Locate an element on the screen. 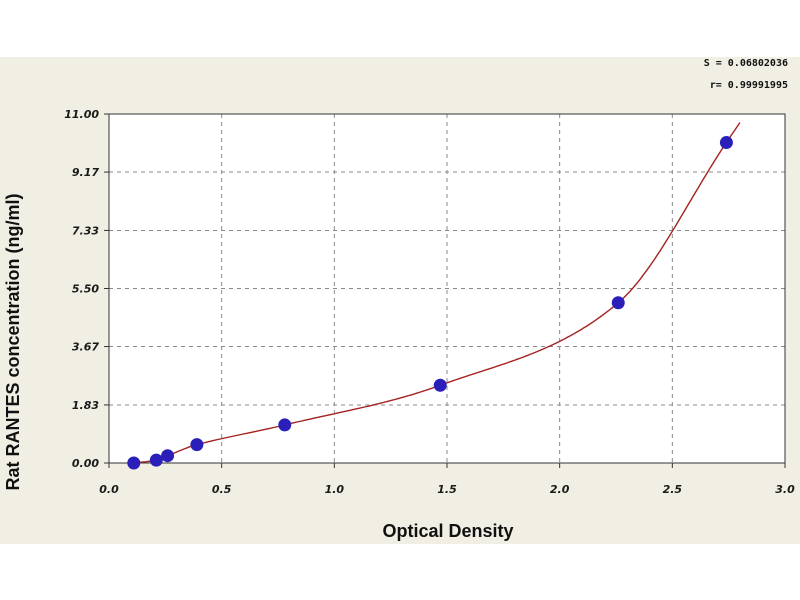 This screenshot has width=800, height=600. correlation-label: r= 0.99991995 is located at coordinates (749, 85).